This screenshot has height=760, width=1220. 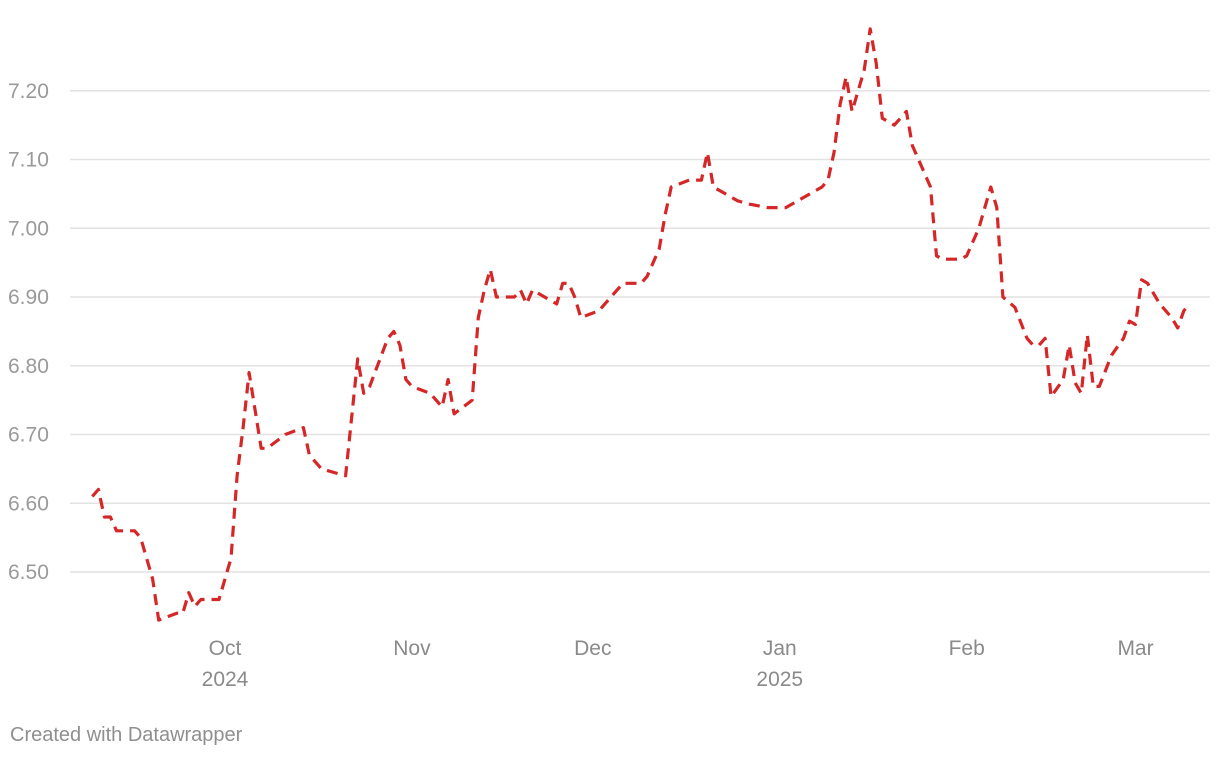 I want to click on y-tick-label: 7.20, so click(x=28, y=91).